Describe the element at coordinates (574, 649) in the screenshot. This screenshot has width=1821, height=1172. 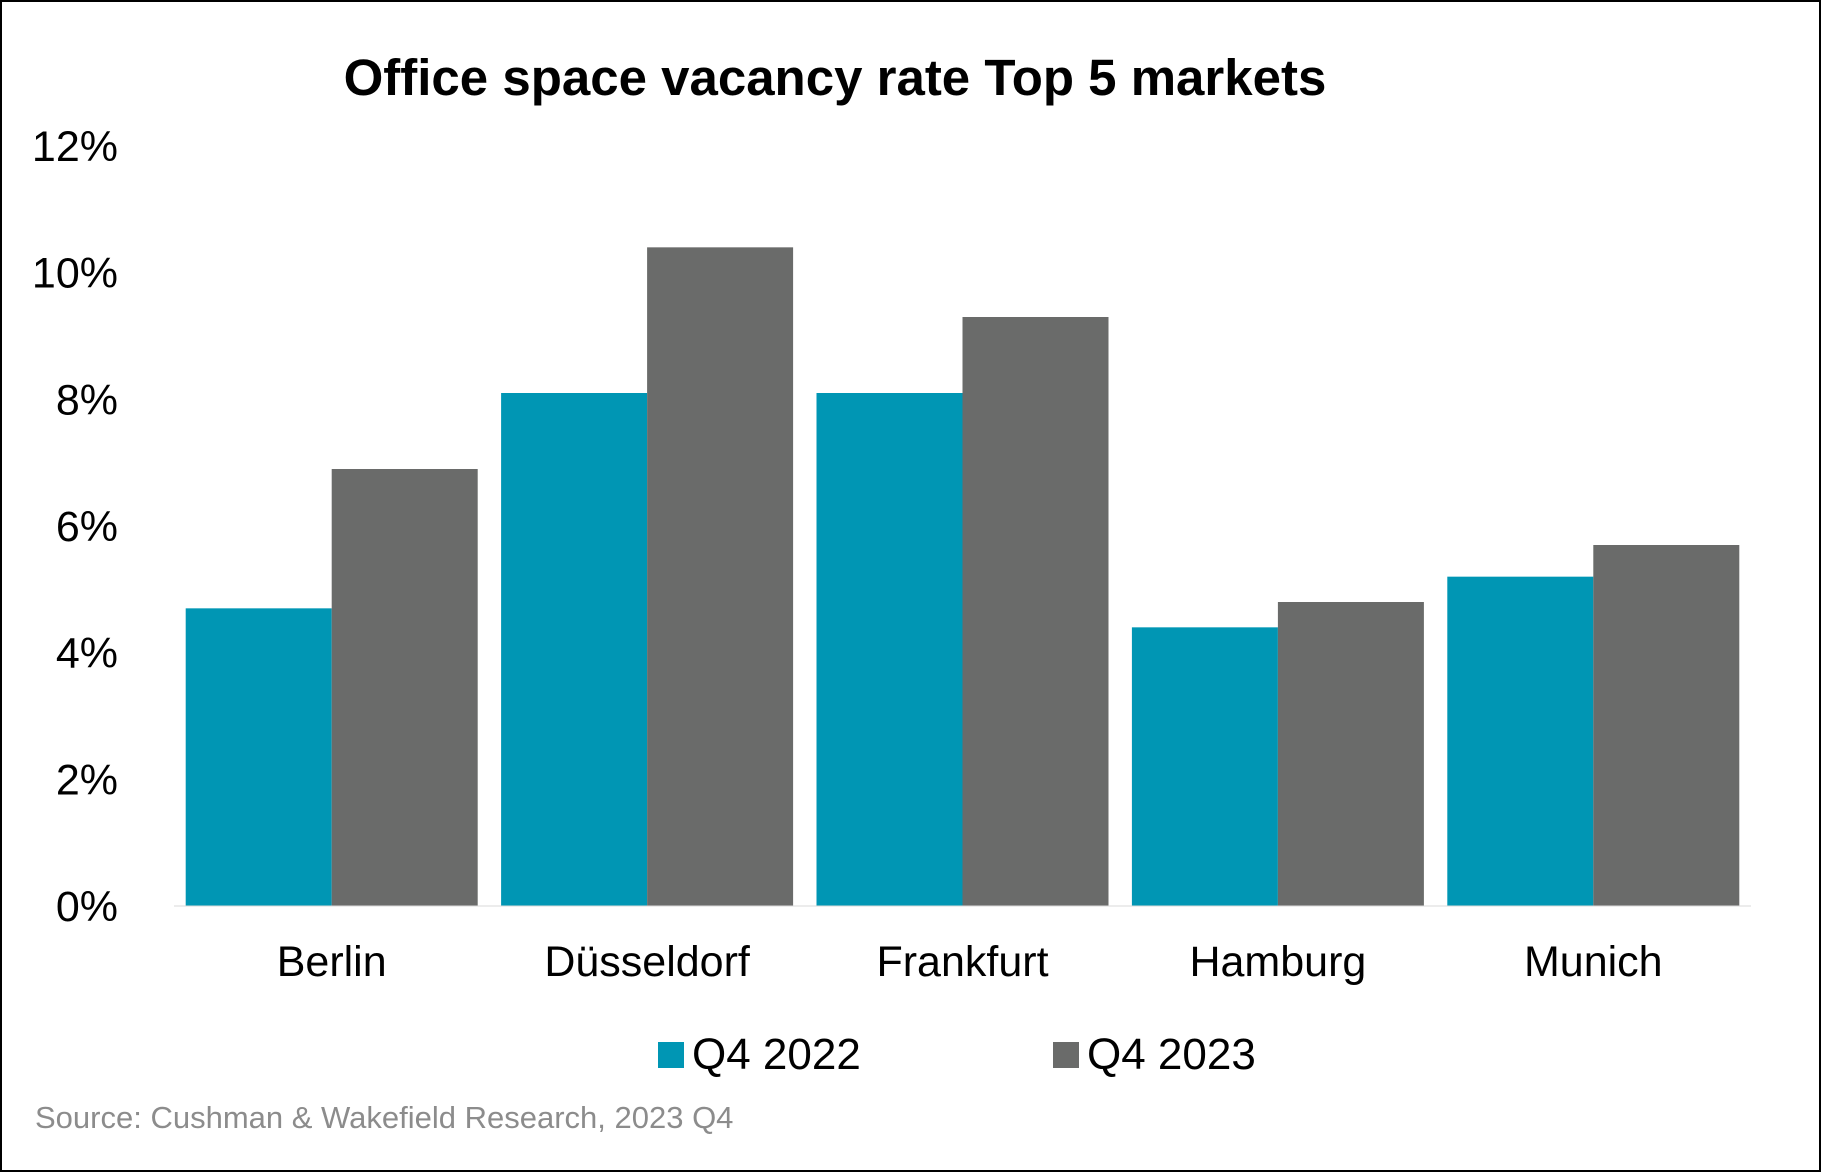
I see `bar-dusseldorf-q4-2022` at that location.